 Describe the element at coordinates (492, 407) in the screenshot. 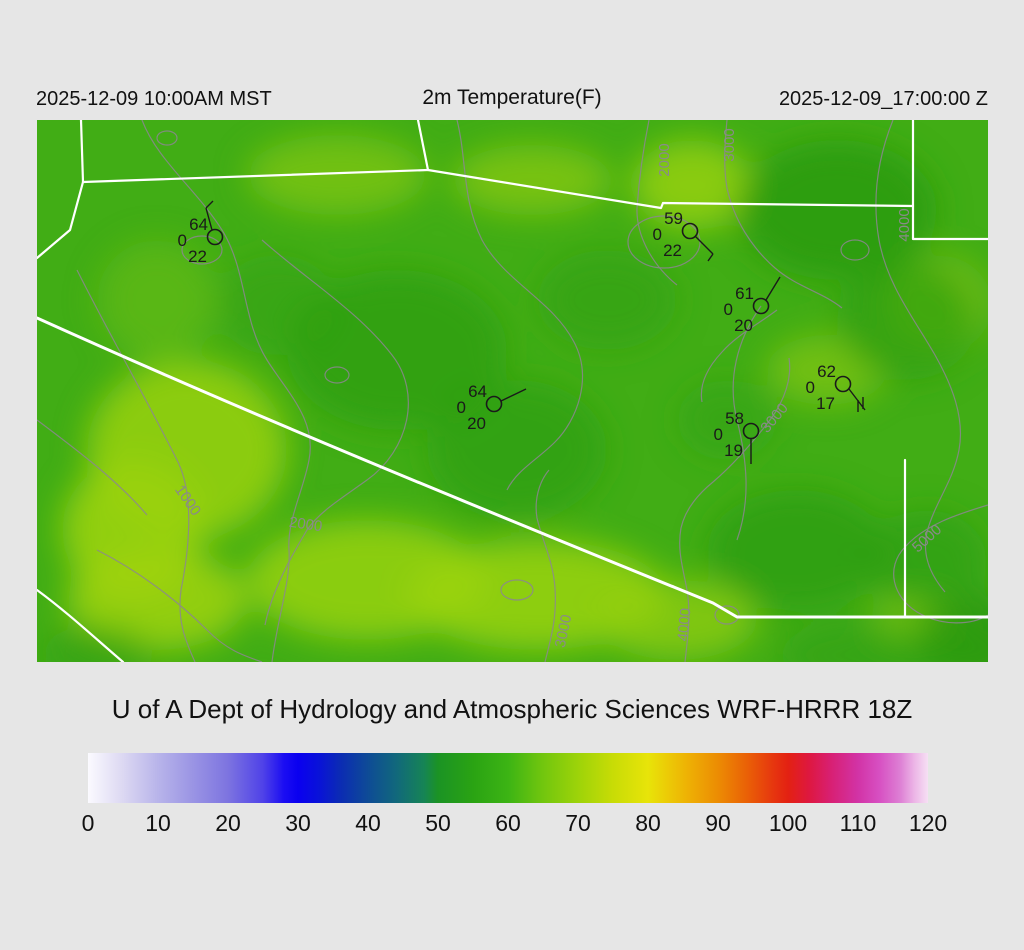

I see `station-plot: 64 0 20` at that location.